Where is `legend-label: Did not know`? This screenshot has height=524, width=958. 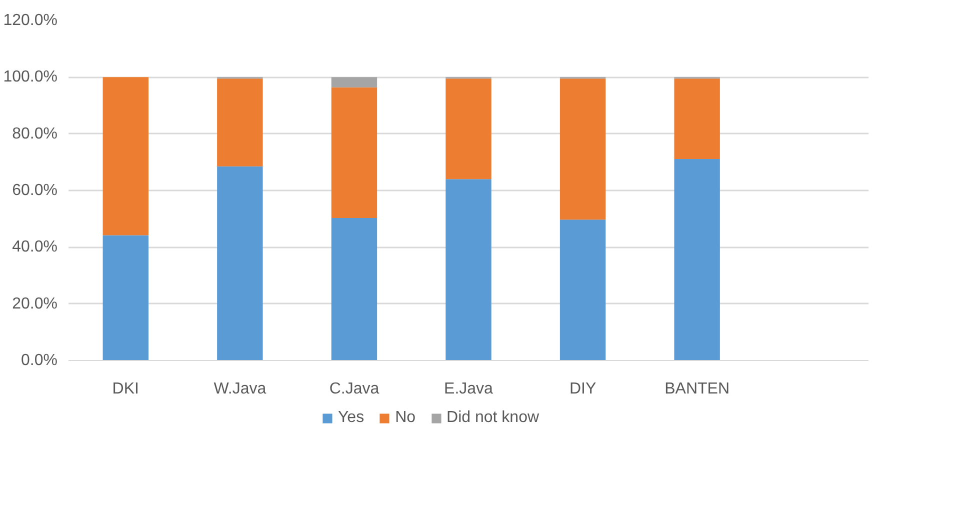
legend-label: Did not know is located at coordinates (493, 418).